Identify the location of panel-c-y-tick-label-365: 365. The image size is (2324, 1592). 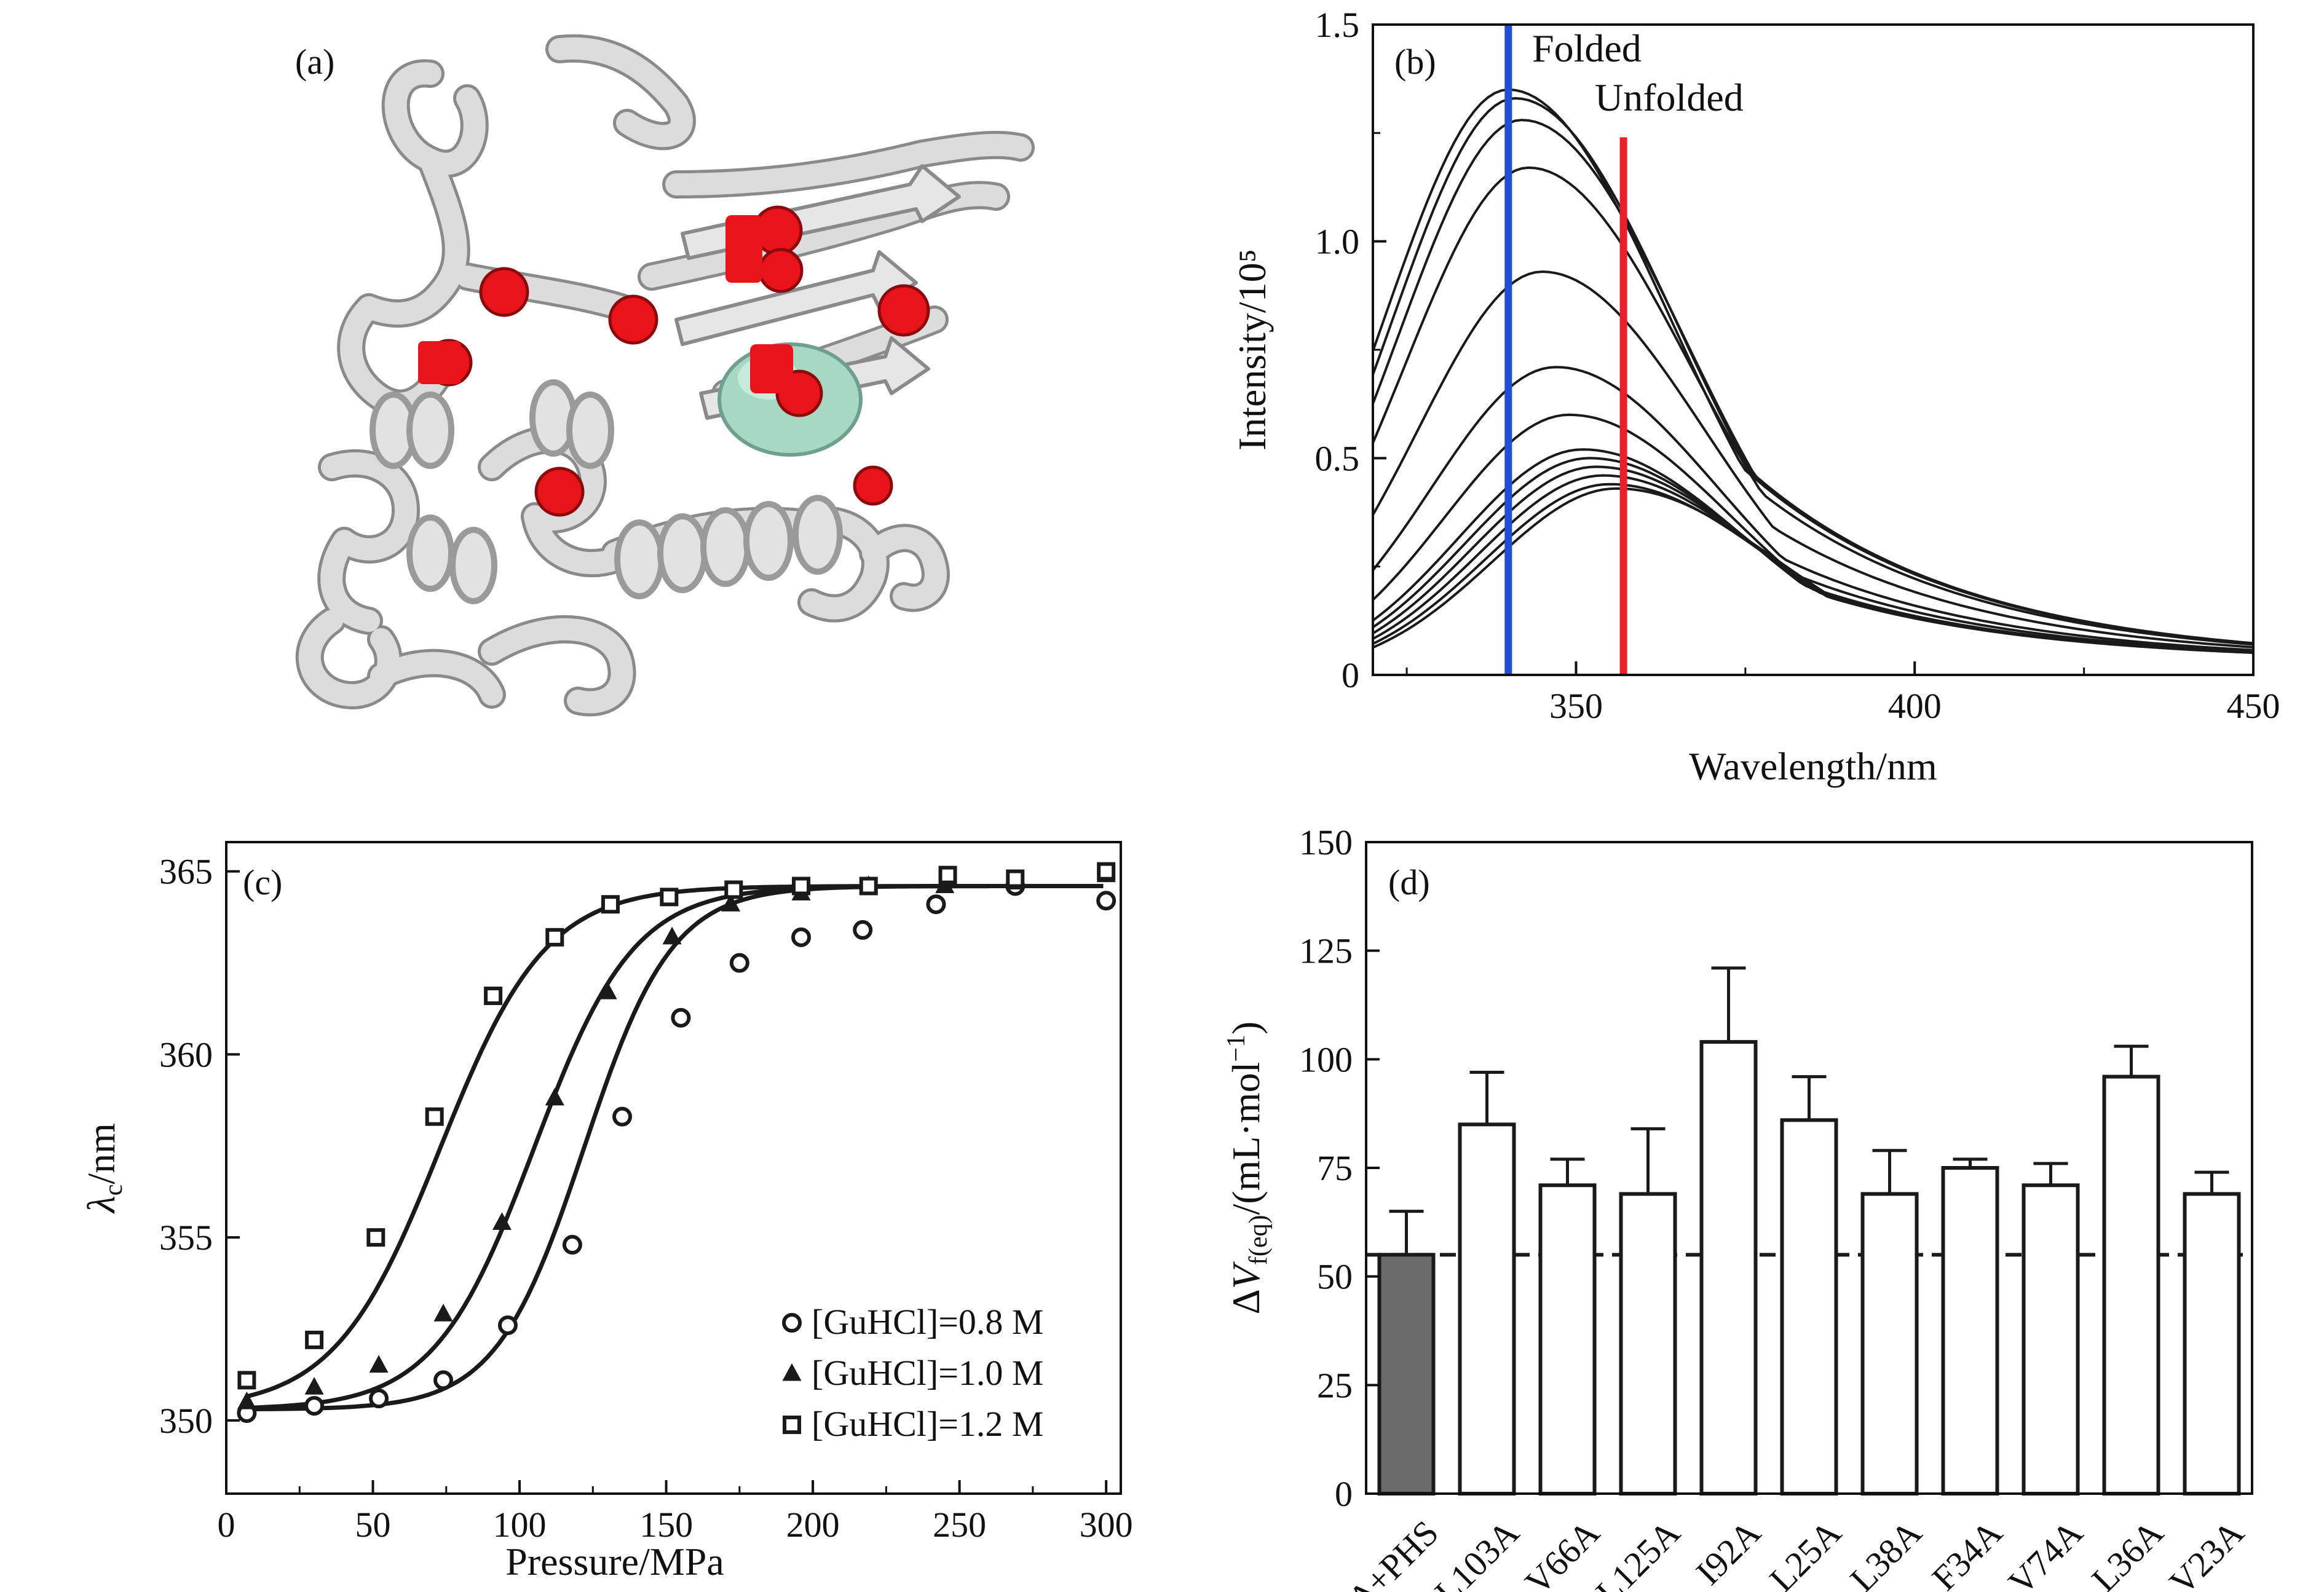
(186, 872).